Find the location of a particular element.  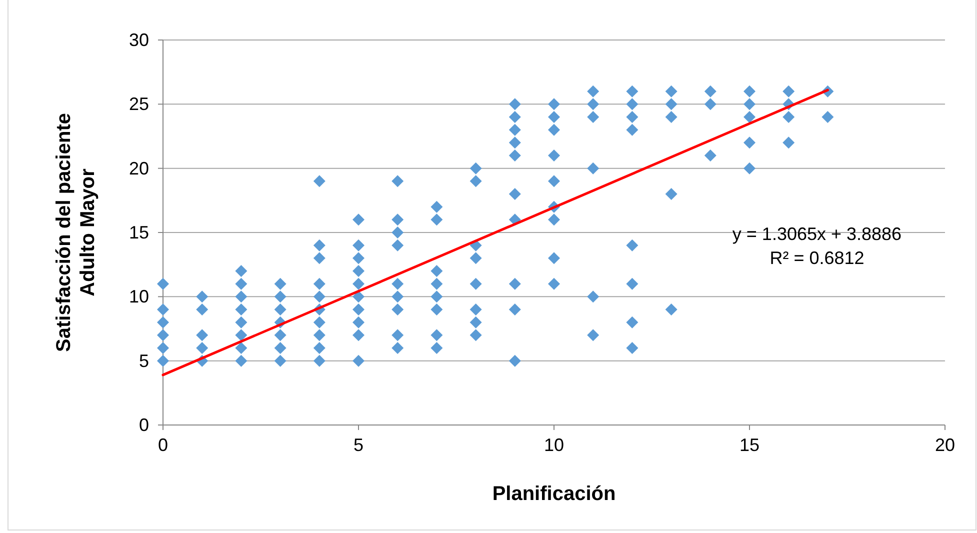

y-tick-label: 15 is located at coordinates (138, 232).